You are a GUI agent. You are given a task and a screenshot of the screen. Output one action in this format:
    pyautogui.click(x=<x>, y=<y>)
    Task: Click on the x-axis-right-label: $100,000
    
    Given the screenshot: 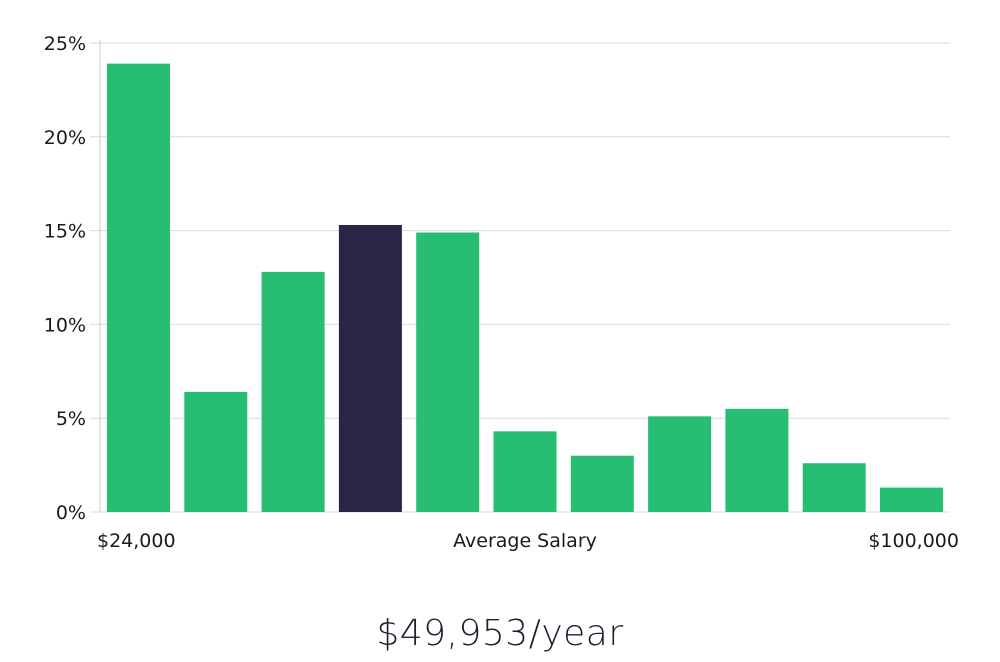 What is the action you would take?
    pyautogui.click(x=913, y=541)
    